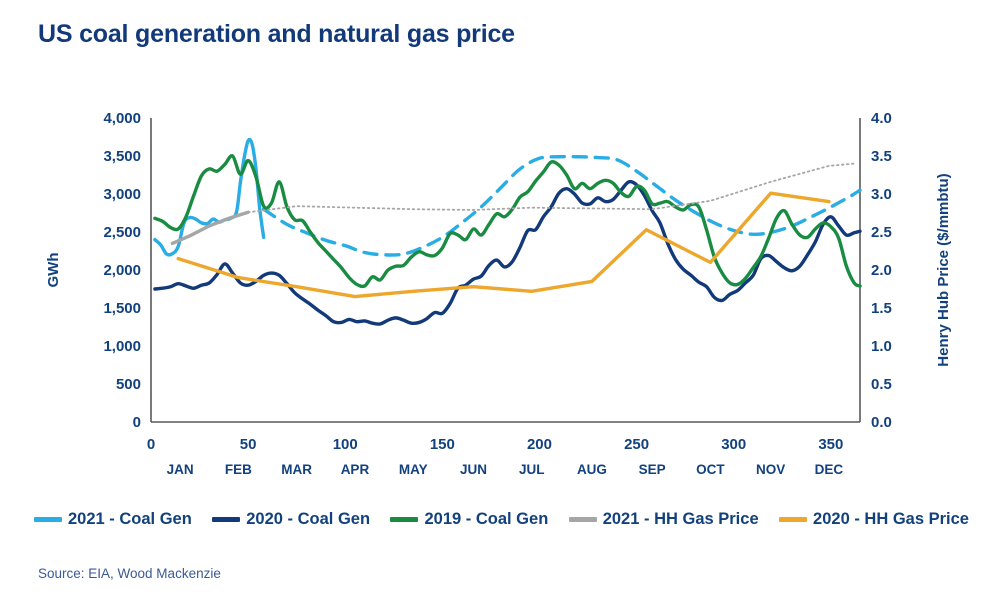 The image size is (1000, 600). I want to click on y2-axis-tick-label: 2.5, so click(881, 232).